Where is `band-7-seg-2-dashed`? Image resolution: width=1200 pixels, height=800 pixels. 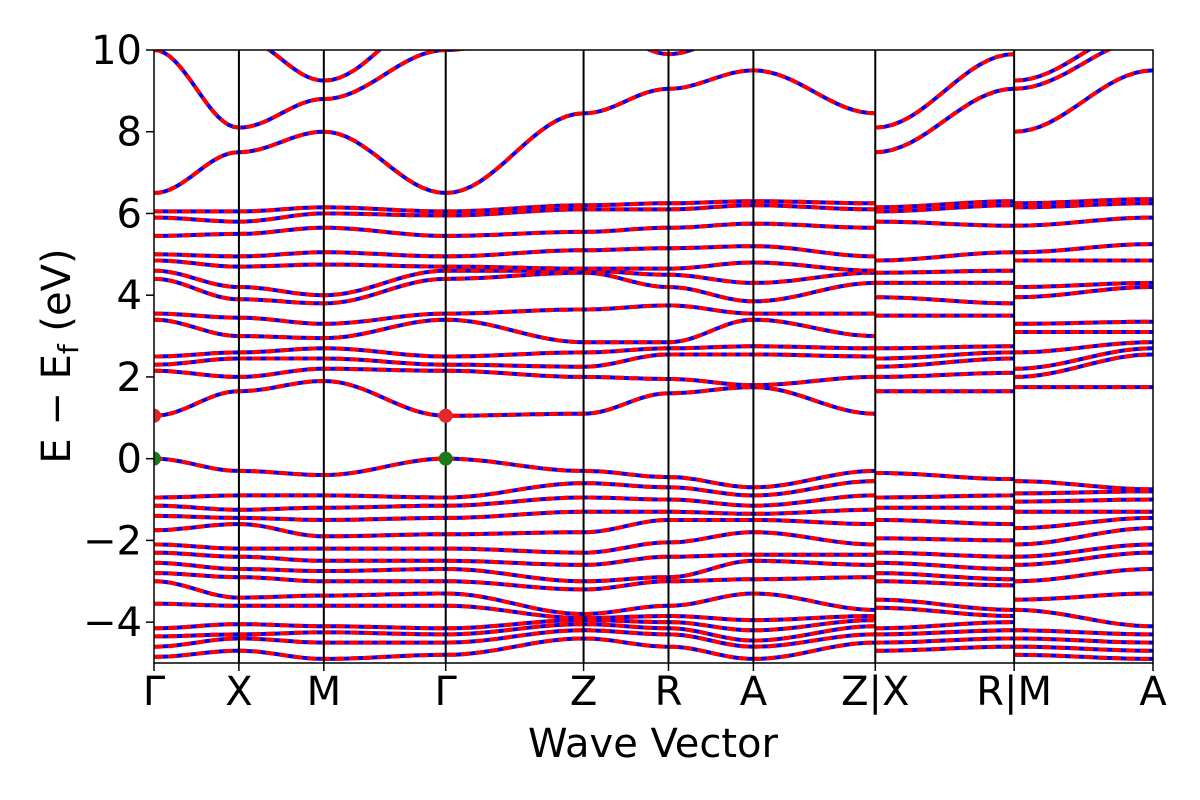
band-7-seg-2-dashed is located at coordinates (1083, 558).